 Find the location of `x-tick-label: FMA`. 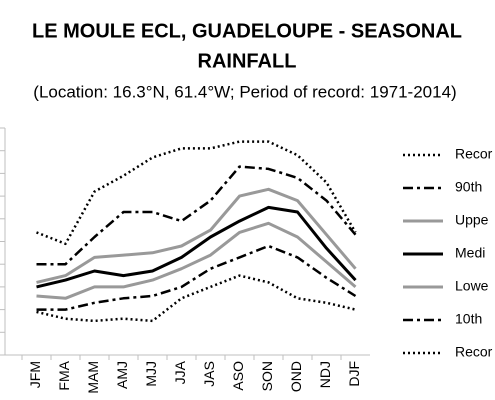

x-tick-label: FMA is located at coordinates (64, 375).